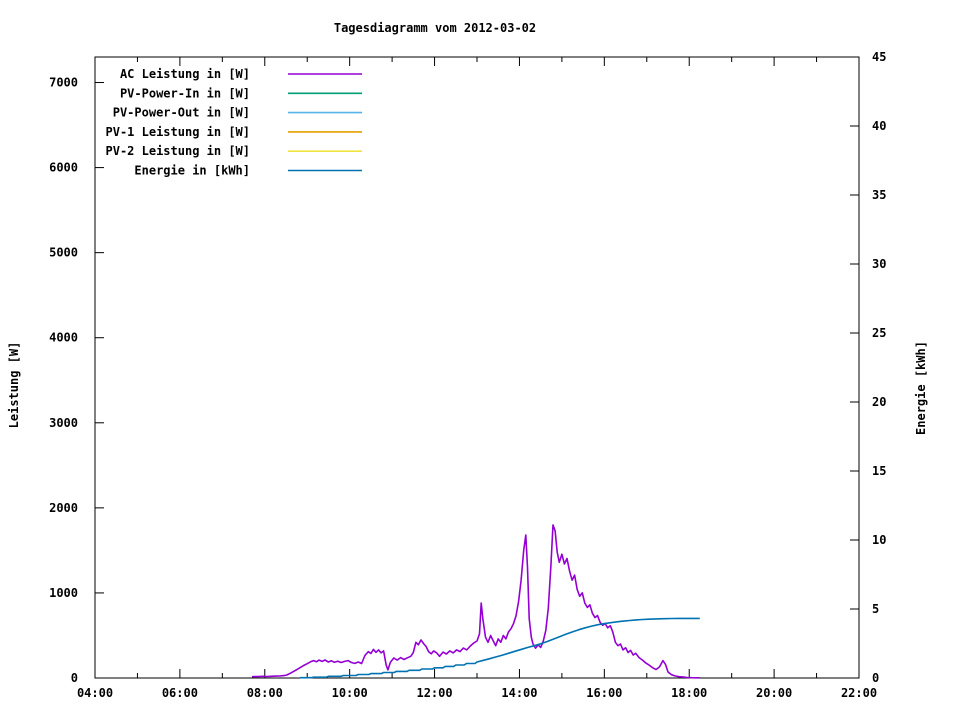  What do you see at coordinates (879, 540) in the screenshot?
I see `y-right-tick-label: 10` at bounding box center [879, 540].